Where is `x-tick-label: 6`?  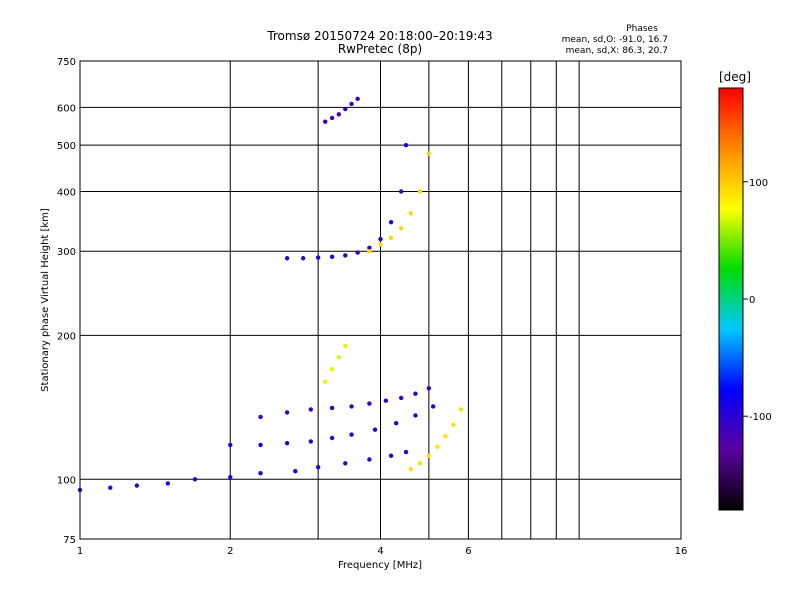
x-tick-label: 6 is located at coordinates (468, 551).